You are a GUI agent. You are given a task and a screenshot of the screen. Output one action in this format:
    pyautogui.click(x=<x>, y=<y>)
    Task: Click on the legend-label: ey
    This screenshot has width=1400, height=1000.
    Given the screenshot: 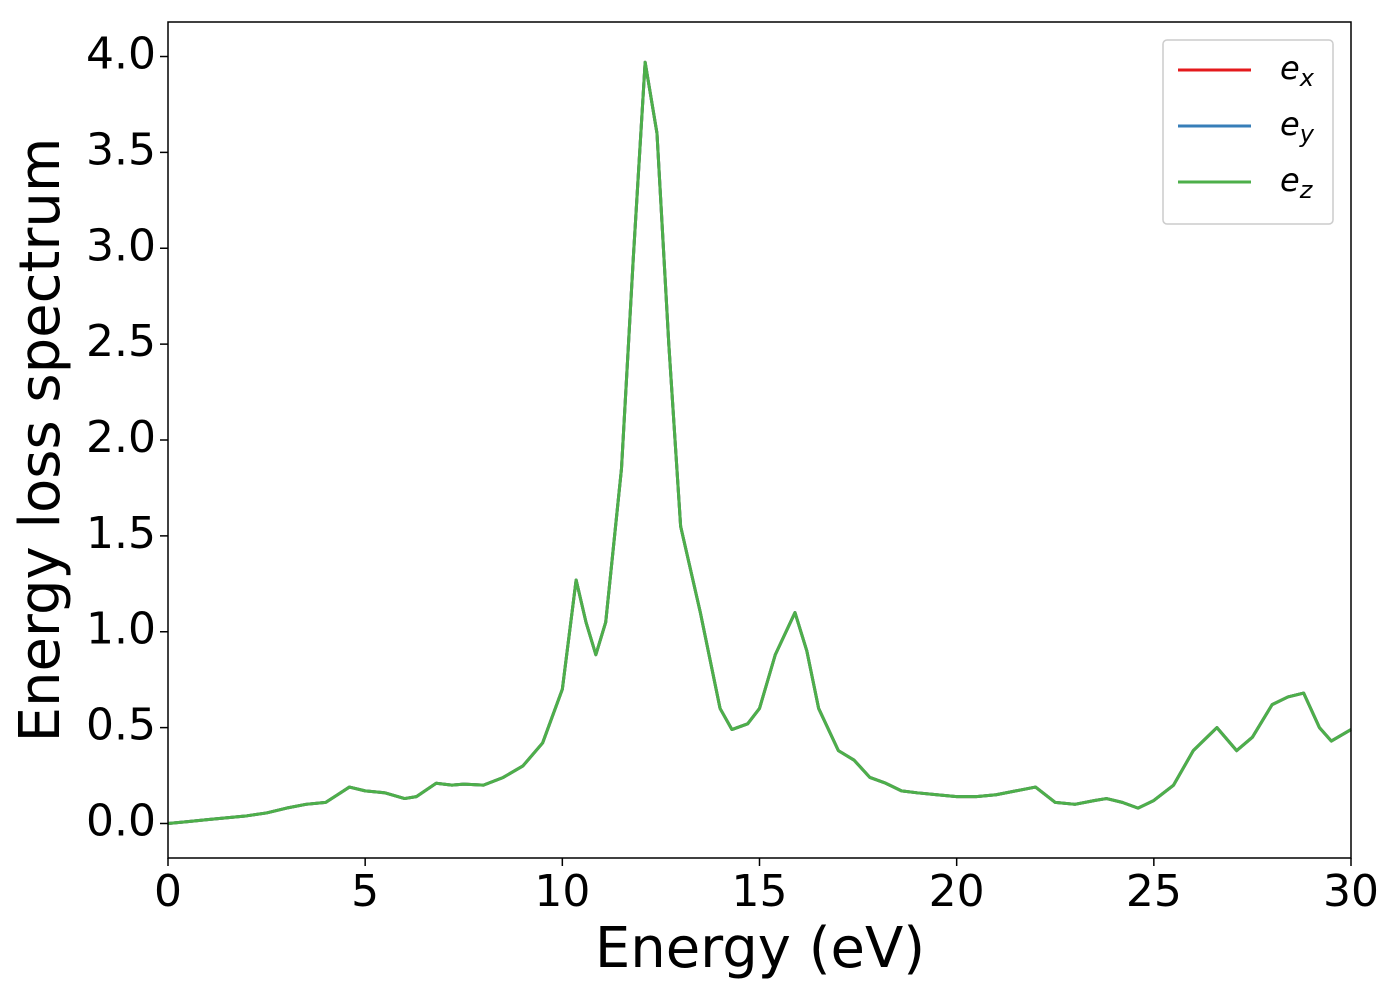 What is the action you would take?
    pyautogui.click(x=1297, y=126)
    